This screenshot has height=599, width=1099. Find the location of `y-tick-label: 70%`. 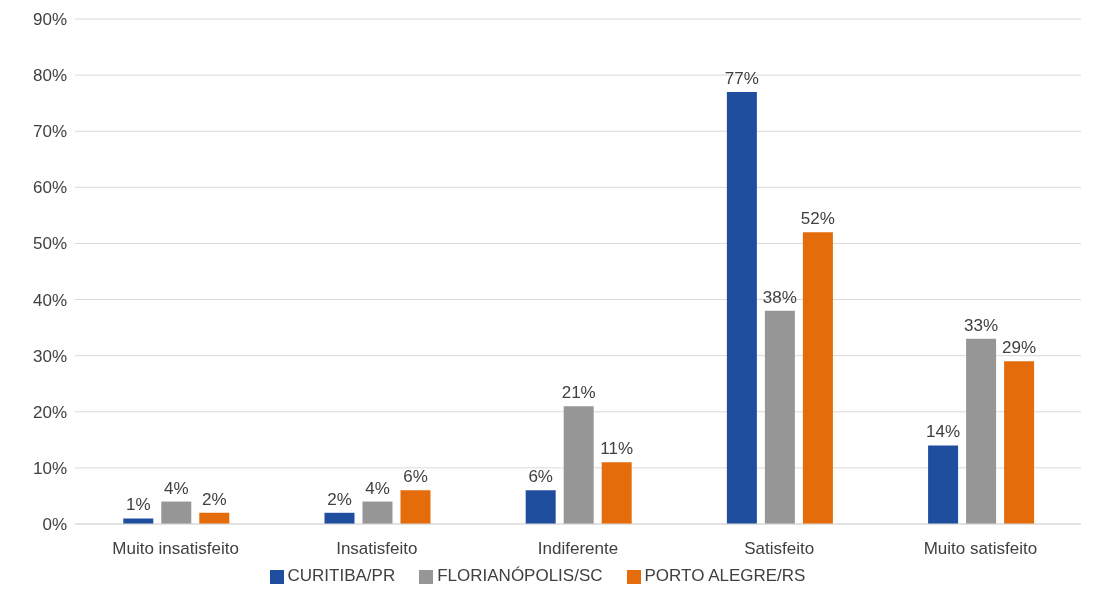

y-tick-label: 70% is located at coordinates (49, 132).